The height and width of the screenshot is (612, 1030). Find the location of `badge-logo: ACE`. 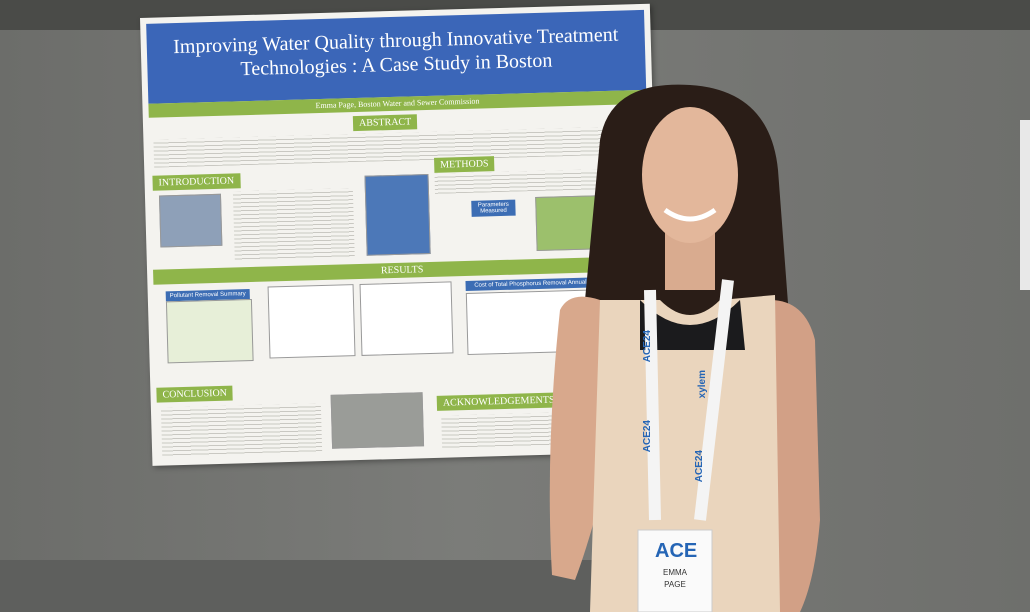

badge-logo: ACE is located at coordinates (676, 551).